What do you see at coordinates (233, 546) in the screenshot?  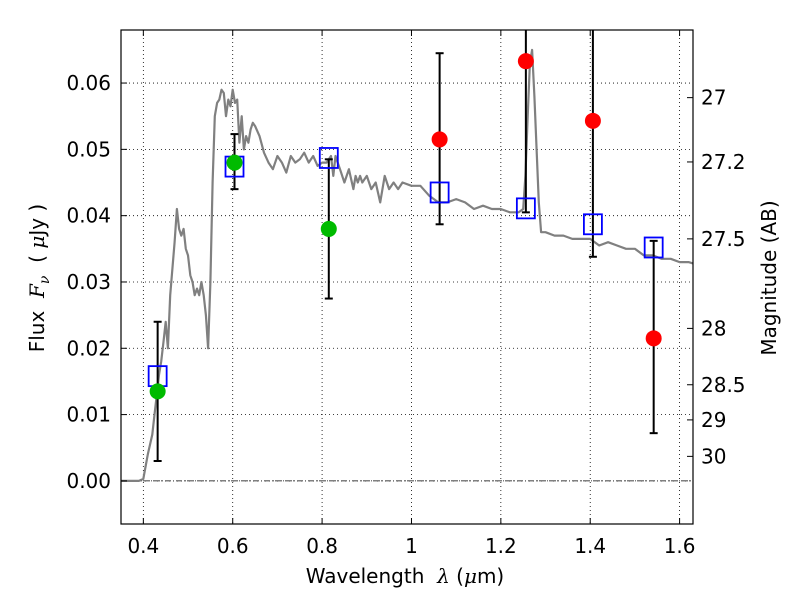 I see `x-tick-label: 0.6` at bounding box center [233, 546].